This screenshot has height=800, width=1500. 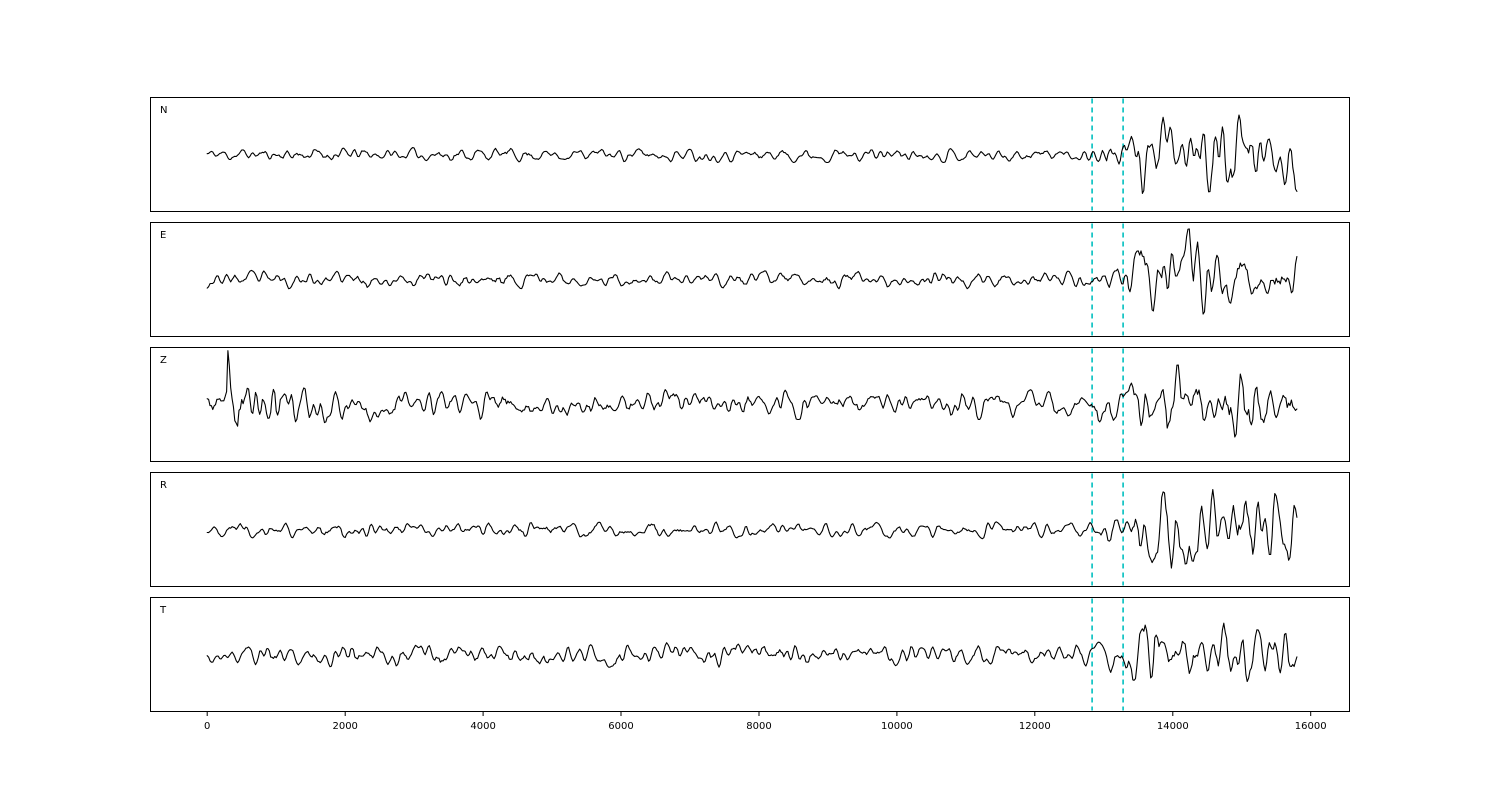 I want to click on x-tick-label: 8000, so click(x=758, y=726).